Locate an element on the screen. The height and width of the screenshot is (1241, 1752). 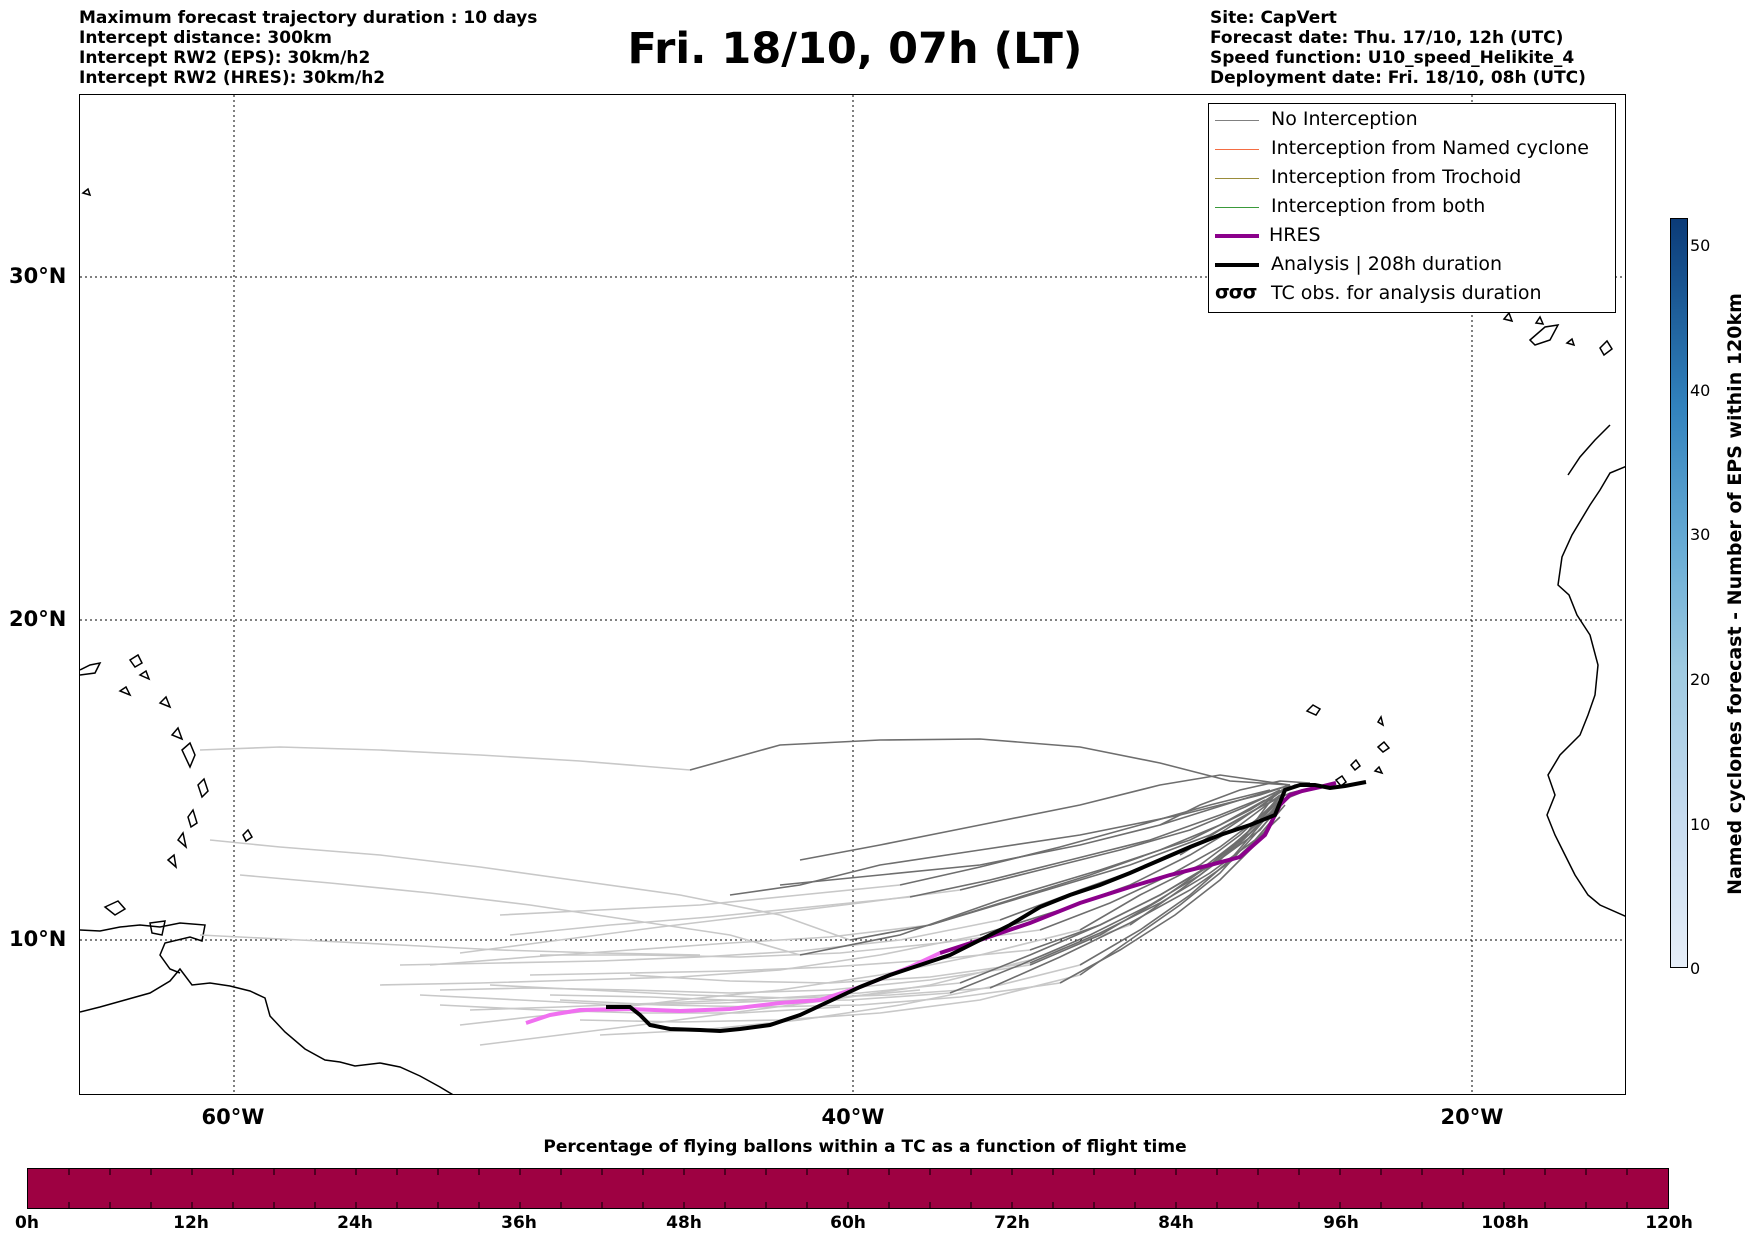
coast-bermuda is located at coordinates (86, 192).